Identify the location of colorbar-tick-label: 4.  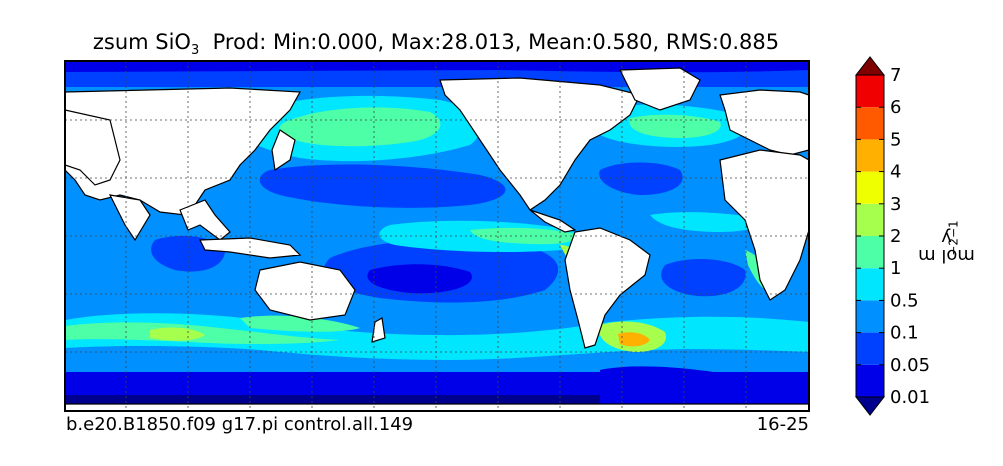
(895, 172).